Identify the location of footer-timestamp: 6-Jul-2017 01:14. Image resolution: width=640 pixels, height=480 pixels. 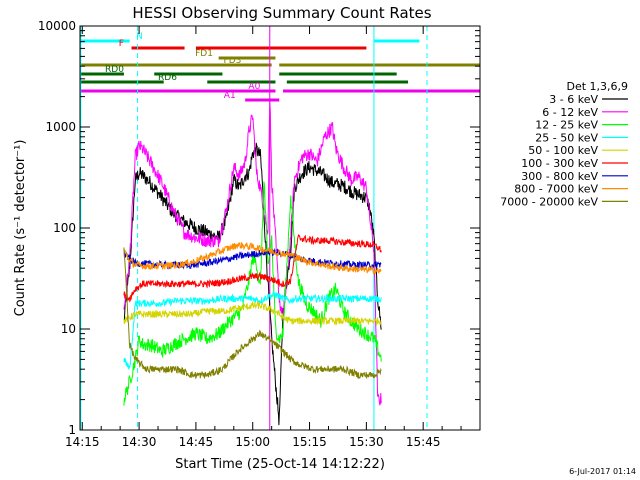
(602, 471).